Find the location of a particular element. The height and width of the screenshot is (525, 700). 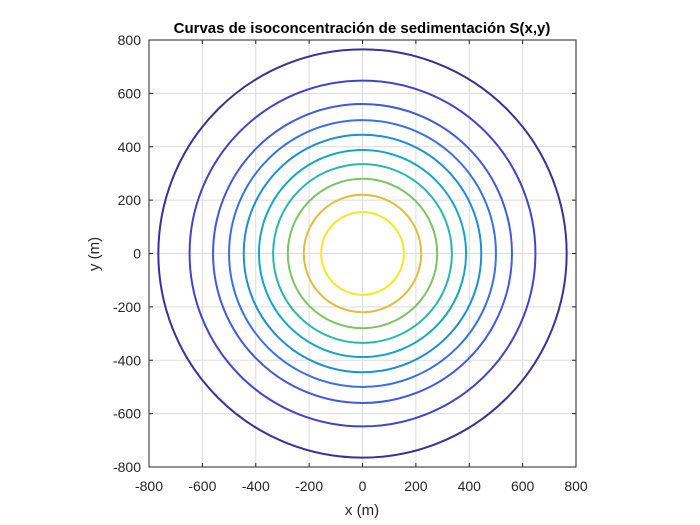

x-axis-label: x (m) is located at coordinates (362, 510).